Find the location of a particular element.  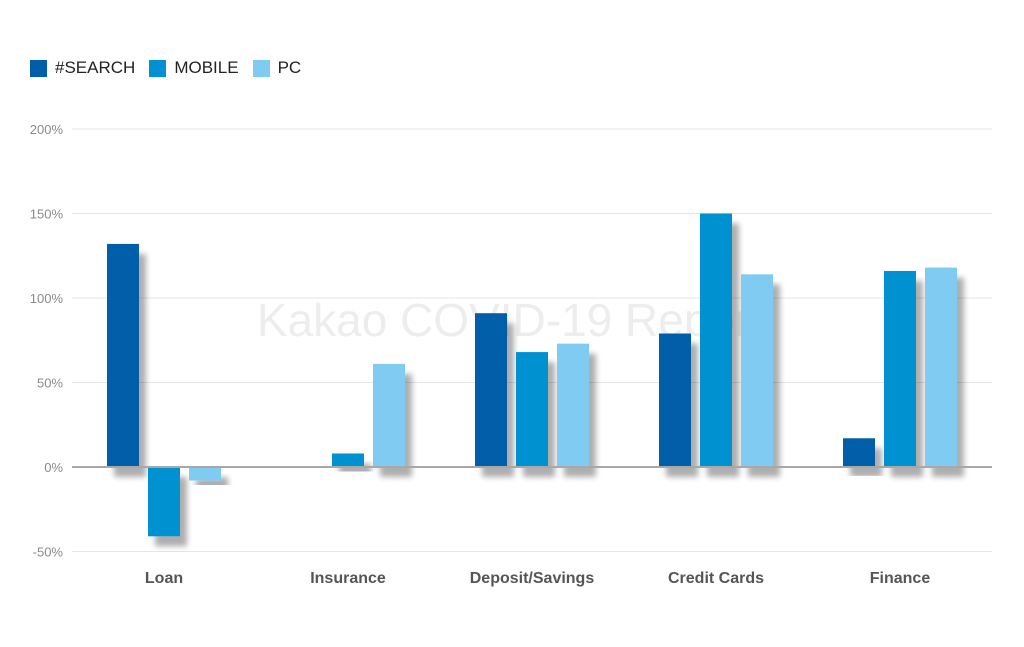

bar-search-credit-cards is located at coordinates (675, 400).